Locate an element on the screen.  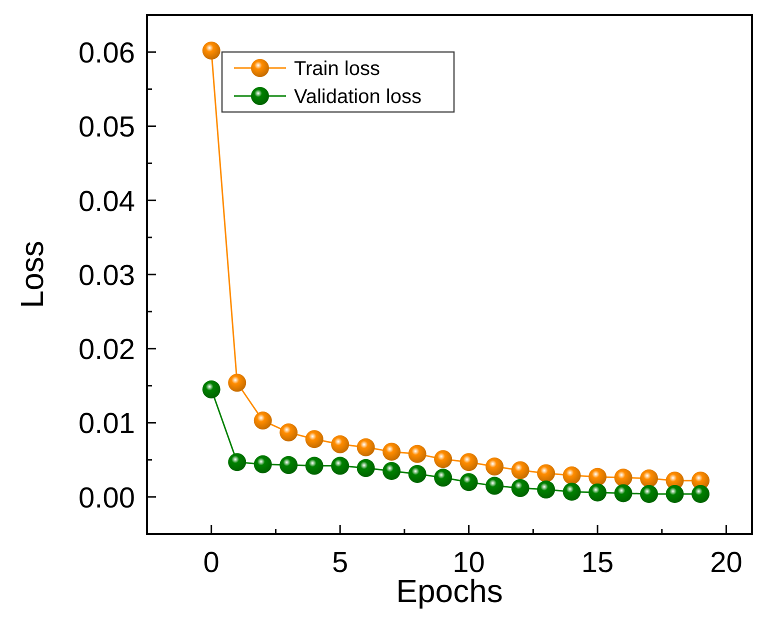
y-tick-label: 0.02 is located at coordinates (106, 350).